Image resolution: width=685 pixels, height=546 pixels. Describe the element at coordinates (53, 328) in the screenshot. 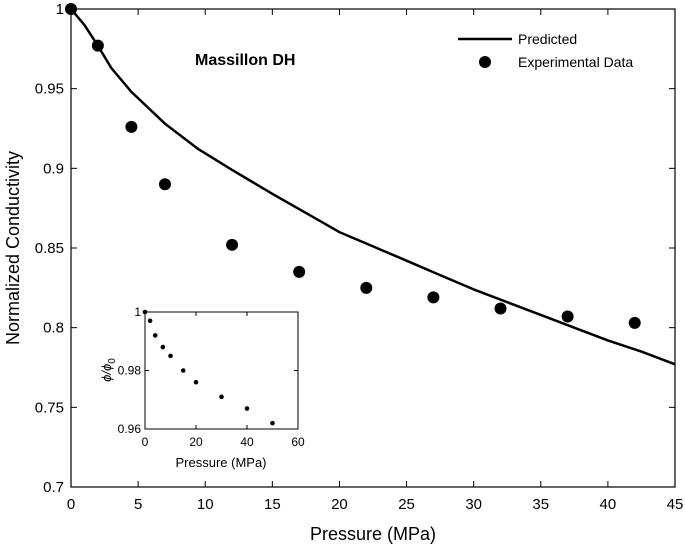

I see `y-tick-label: 0.8` at that location.